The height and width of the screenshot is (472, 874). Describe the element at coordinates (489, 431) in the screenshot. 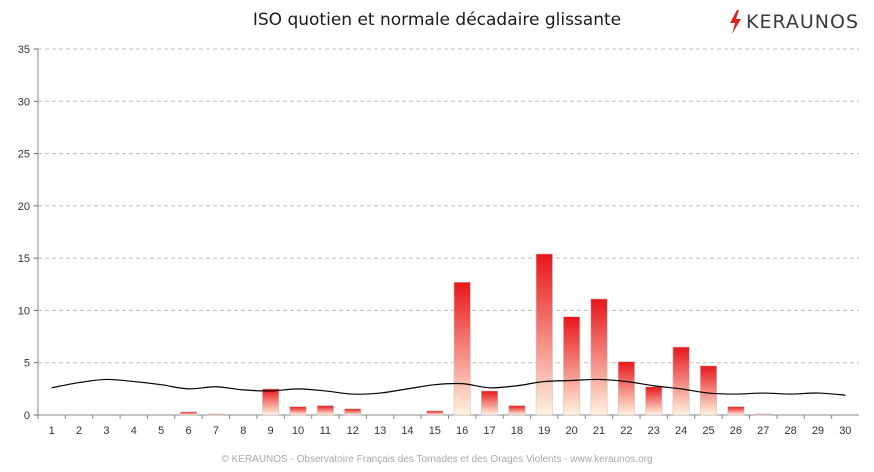

I see `x-tick-label: 17` at that location.